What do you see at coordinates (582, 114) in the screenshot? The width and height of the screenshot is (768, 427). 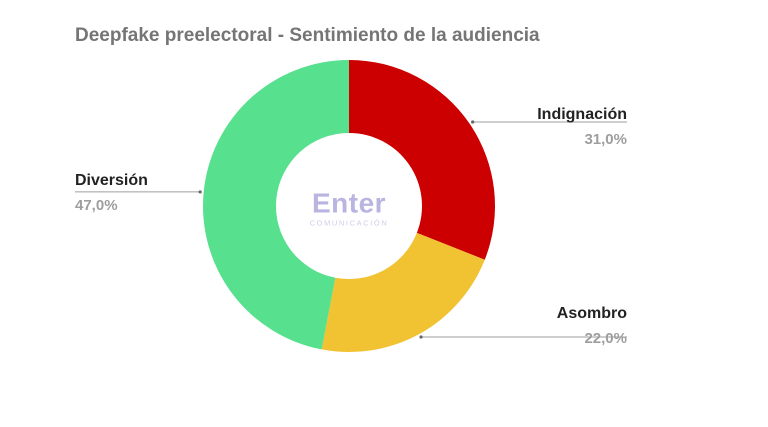 I see `slice-label-indignacion: Indignación` at bounding box center [582, 114].